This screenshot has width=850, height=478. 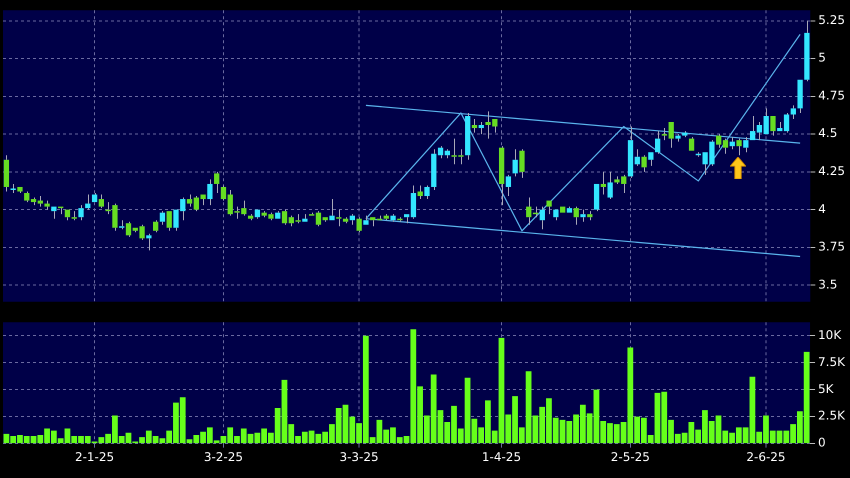 I want to click on y-tick-label: 4, so click(x=822, y=209).